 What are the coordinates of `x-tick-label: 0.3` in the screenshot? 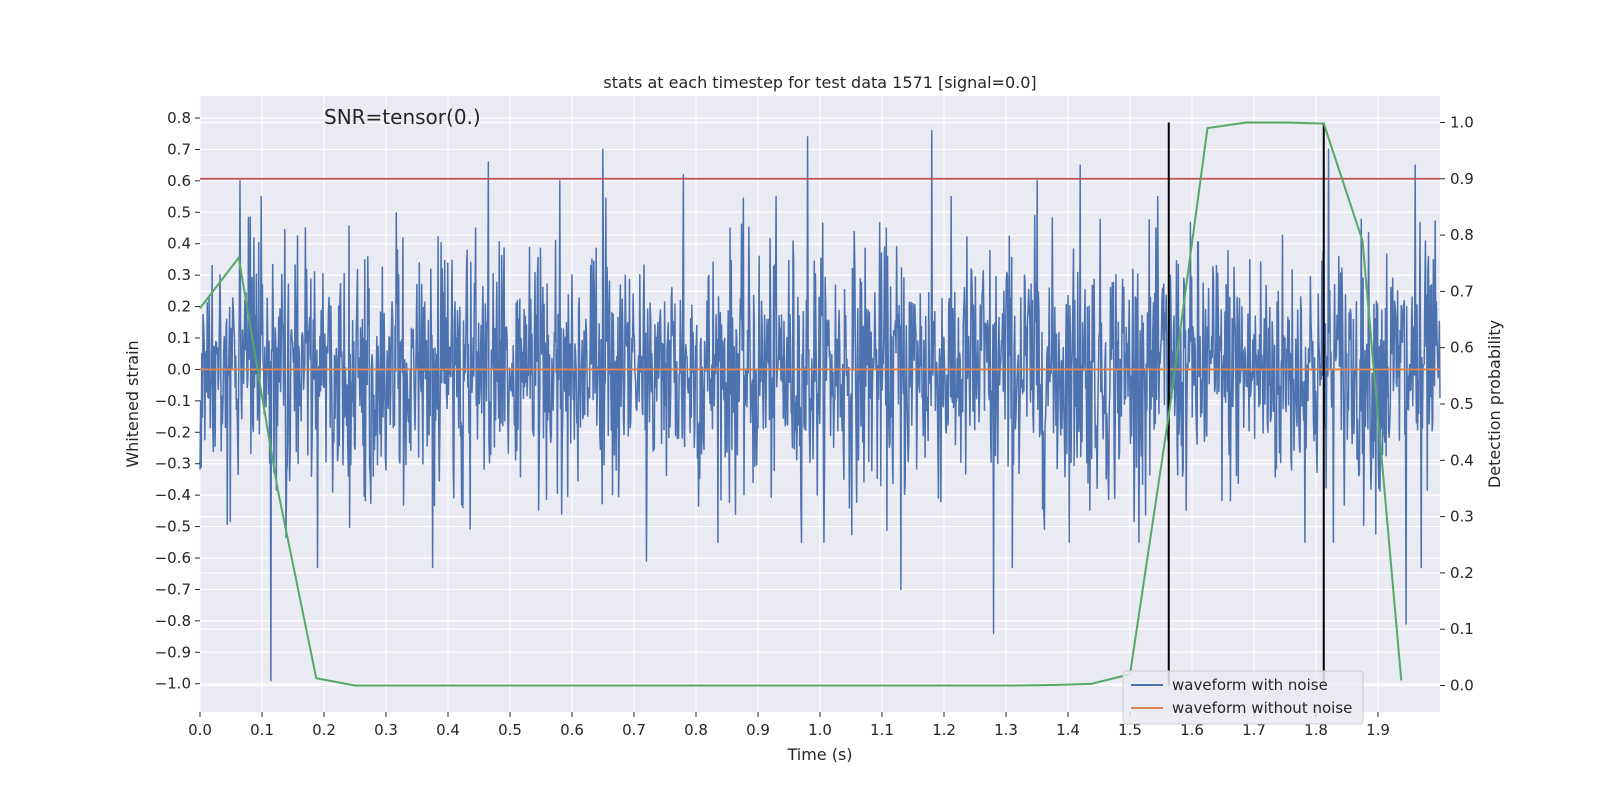 It's located at (386, 730).